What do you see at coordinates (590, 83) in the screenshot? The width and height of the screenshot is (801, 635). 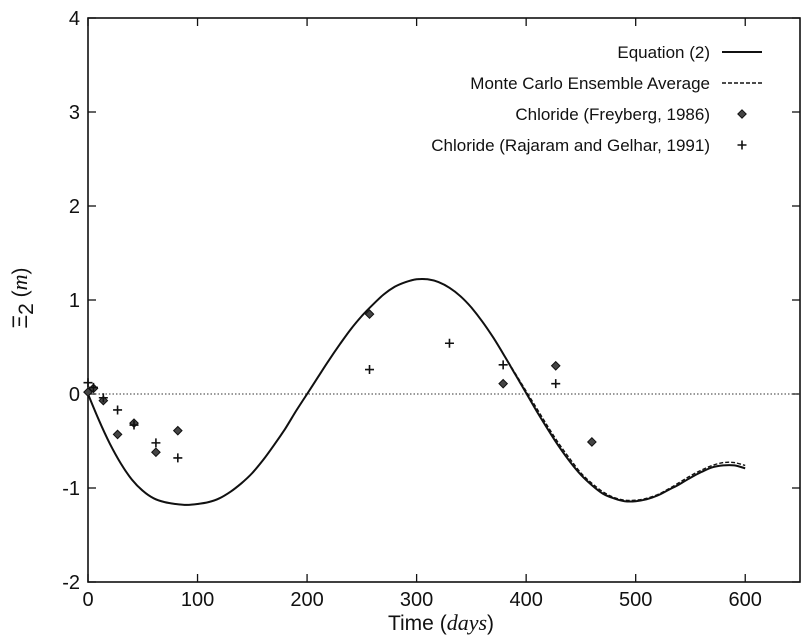 I see `legend-label: Monte Carlo Ensemble Average` at bounding box center [590, 83].